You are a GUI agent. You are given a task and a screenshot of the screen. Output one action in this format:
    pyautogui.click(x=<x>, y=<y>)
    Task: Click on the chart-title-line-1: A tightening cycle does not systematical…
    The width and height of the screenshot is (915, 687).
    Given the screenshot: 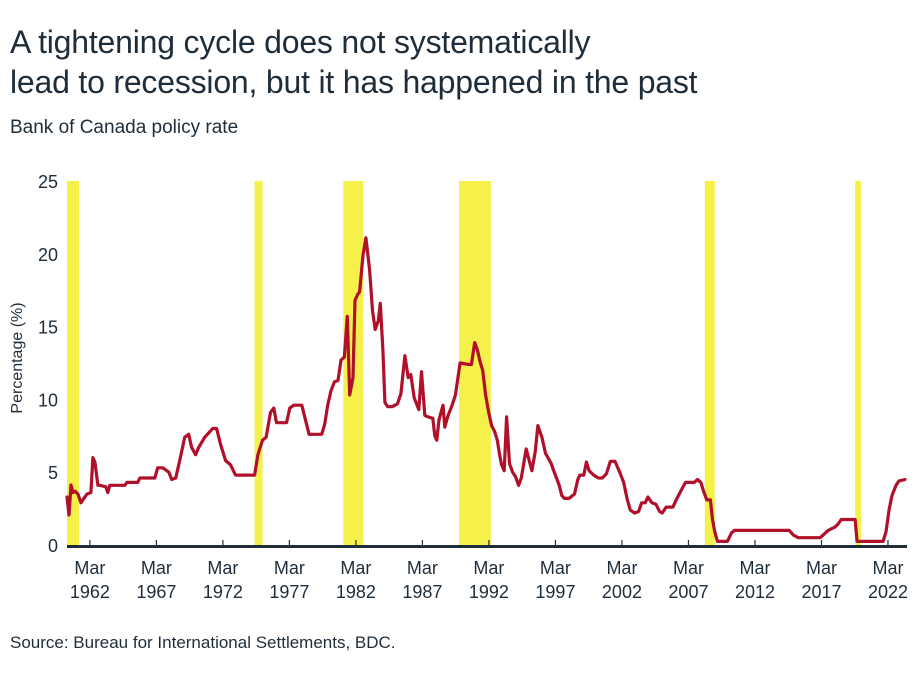 What is the action you would take?
    pyautogui.click(x=300, y=42)
    